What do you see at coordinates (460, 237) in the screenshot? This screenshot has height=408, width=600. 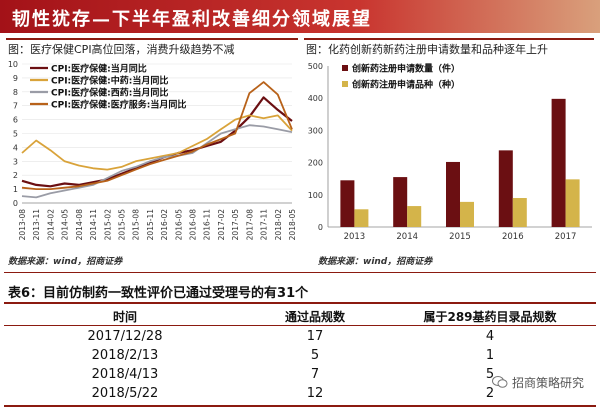 I see `x-tick-label: 2015` at bounding box center [460, 237].